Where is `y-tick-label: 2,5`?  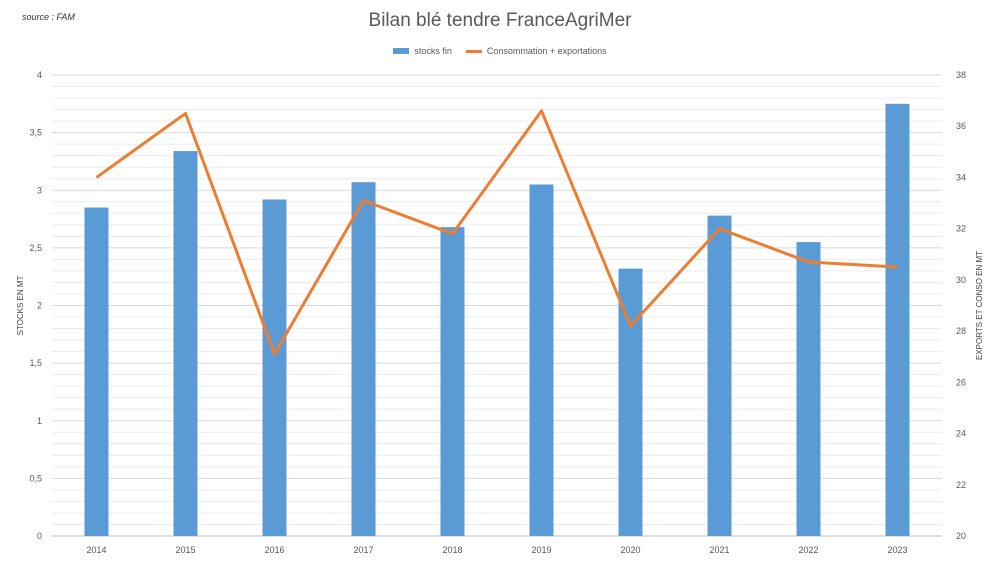
y-tick-label: 2,5 is located at coordinates (35, 248).